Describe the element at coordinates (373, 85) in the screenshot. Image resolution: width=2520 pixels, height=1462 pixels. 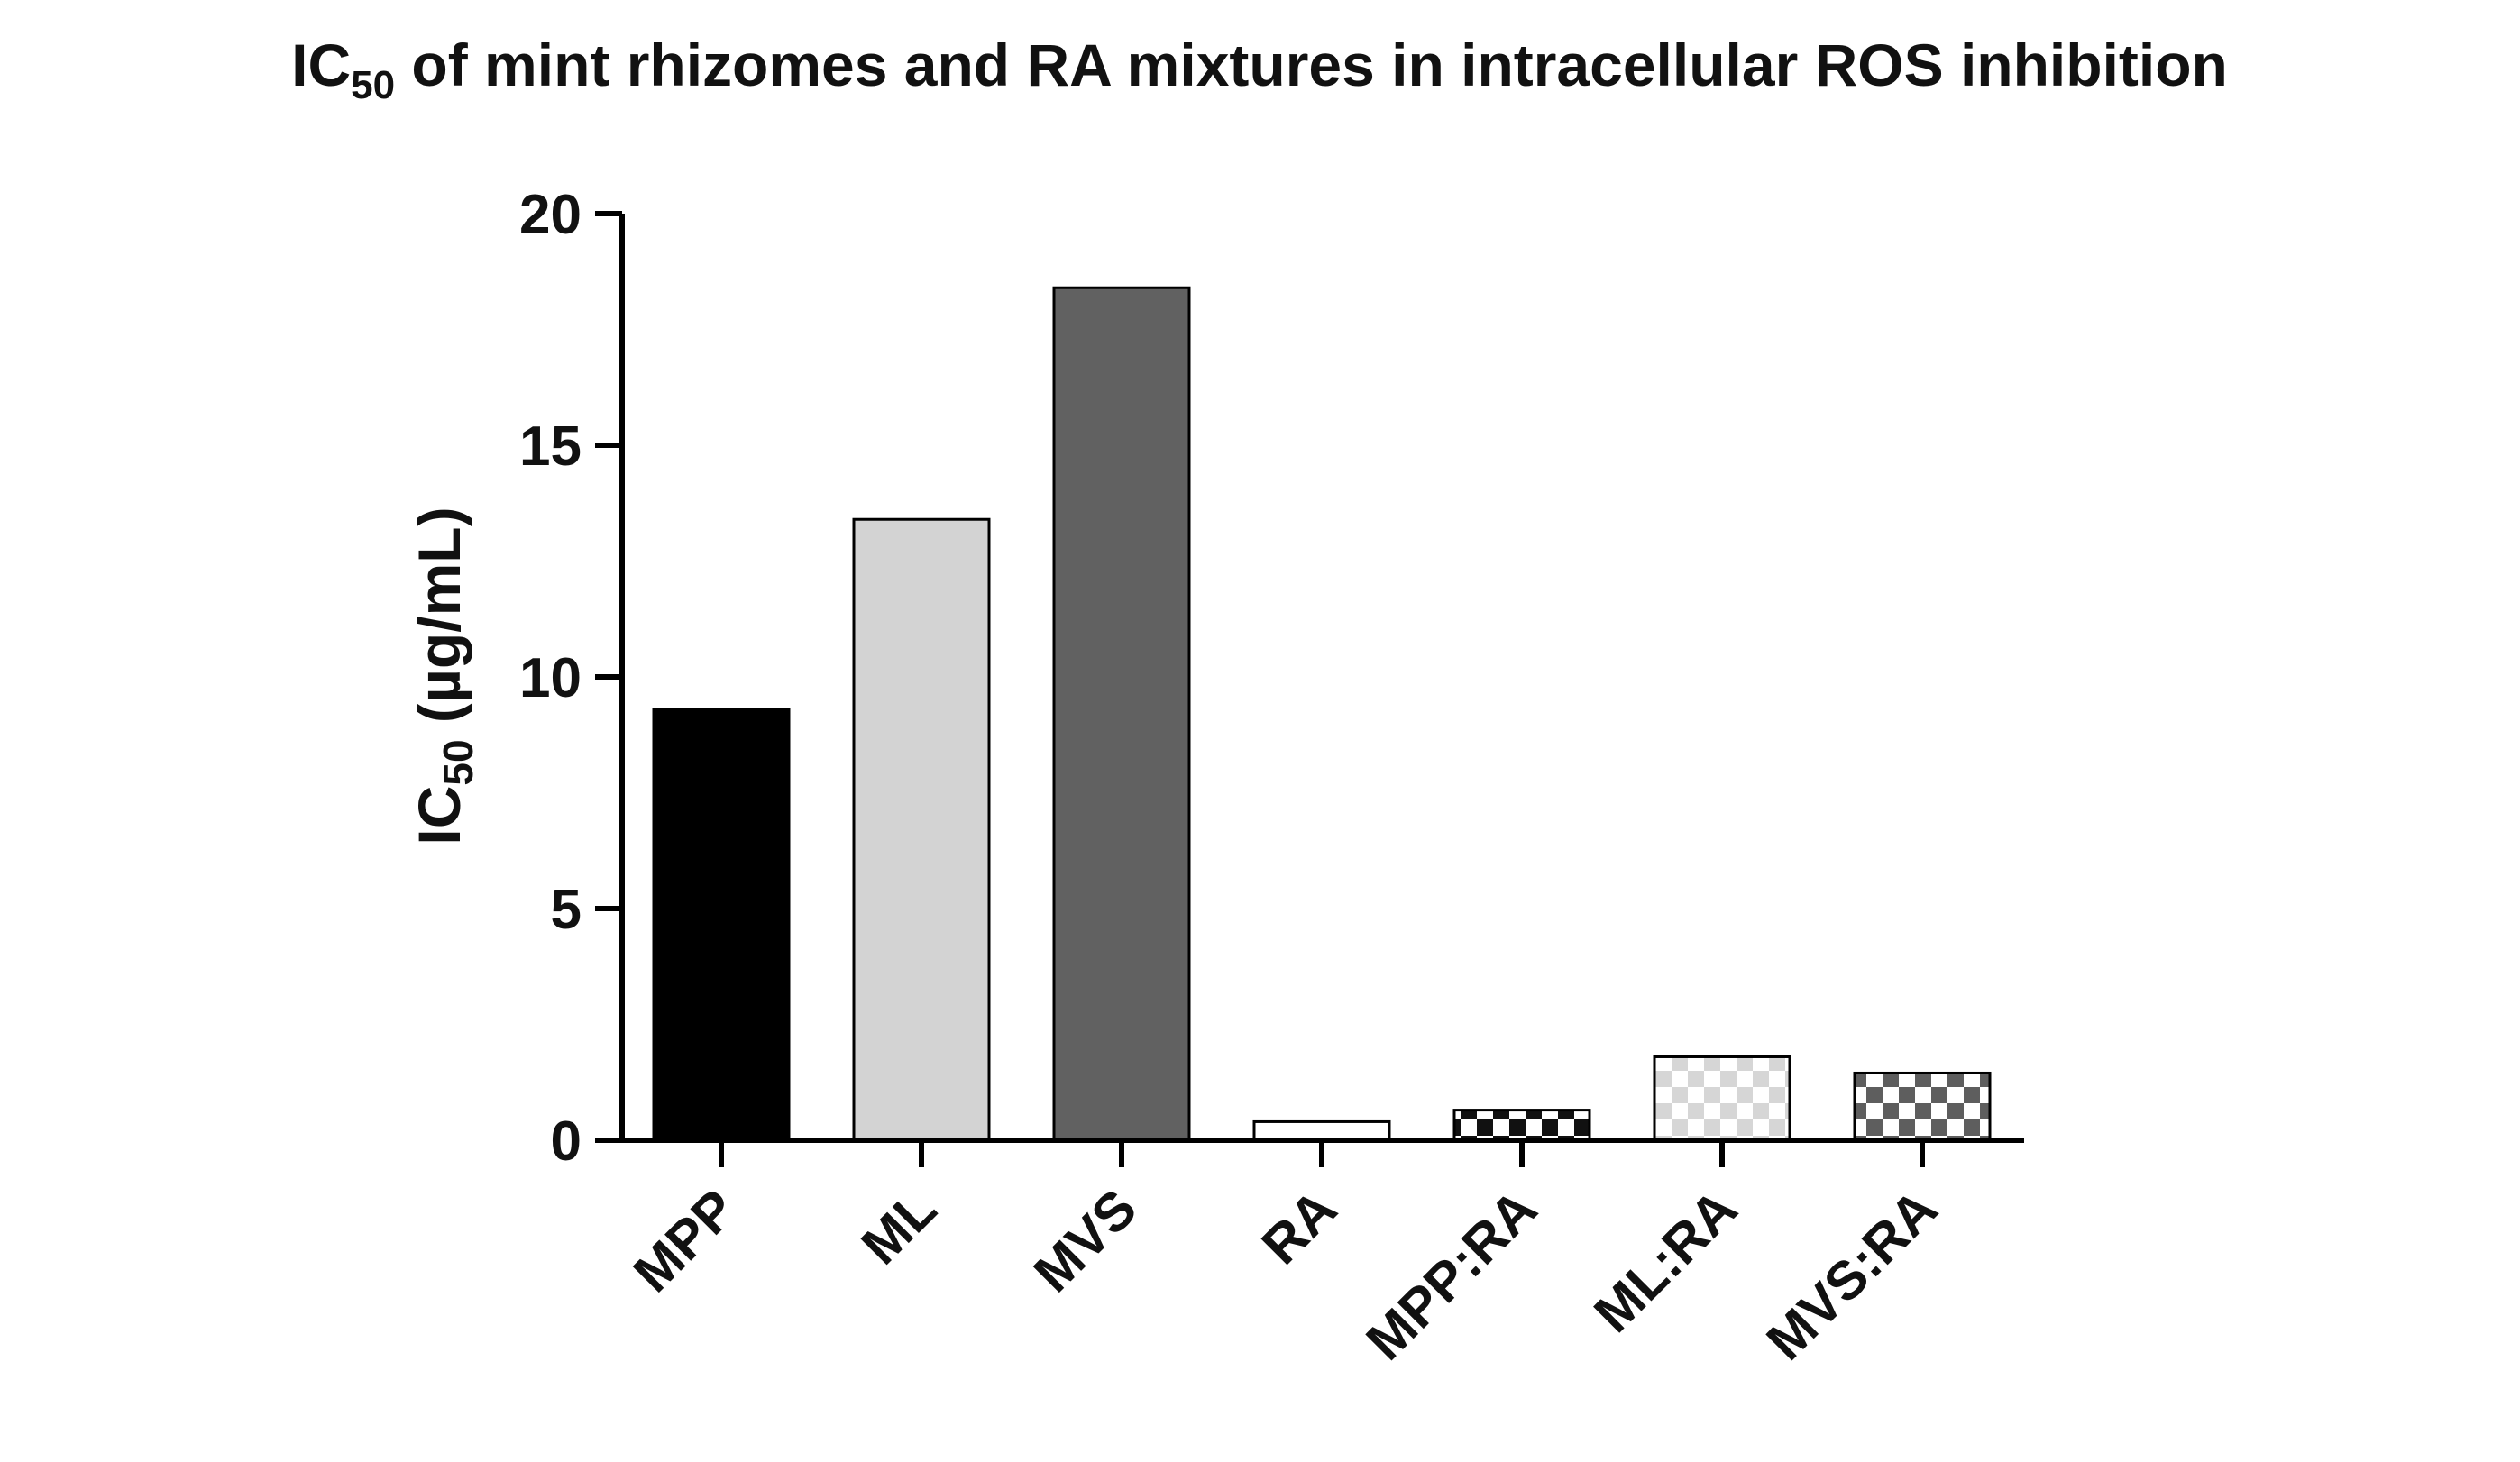
I see `chart-title-subscript: 50` at that location.